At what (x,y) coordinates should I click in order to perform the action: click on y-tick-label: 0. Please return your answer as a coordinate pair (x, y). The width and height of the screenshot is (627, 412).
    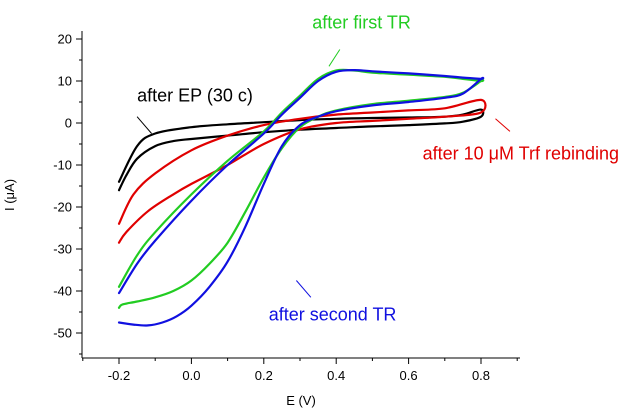
    Looking at the image, I should click on (68, 123).